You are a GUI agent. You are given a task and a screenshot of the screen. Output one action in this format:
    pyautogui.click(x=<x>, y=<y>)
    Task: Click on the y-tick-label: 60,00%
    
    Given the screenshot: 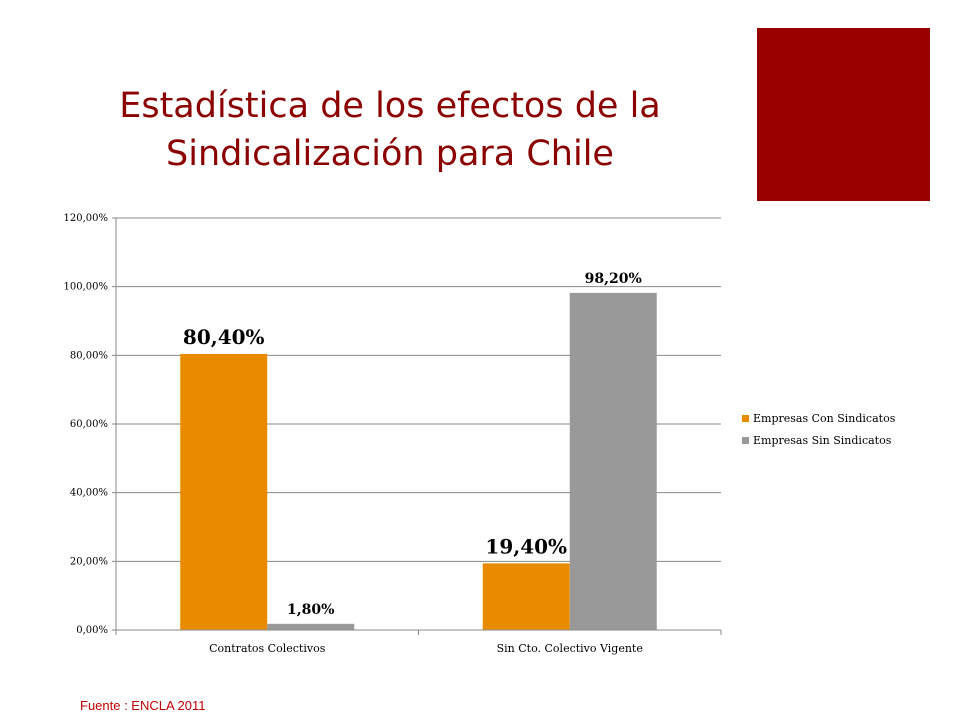 What is the action you would take?
    pyautogui.click(x=89, y=424)
    